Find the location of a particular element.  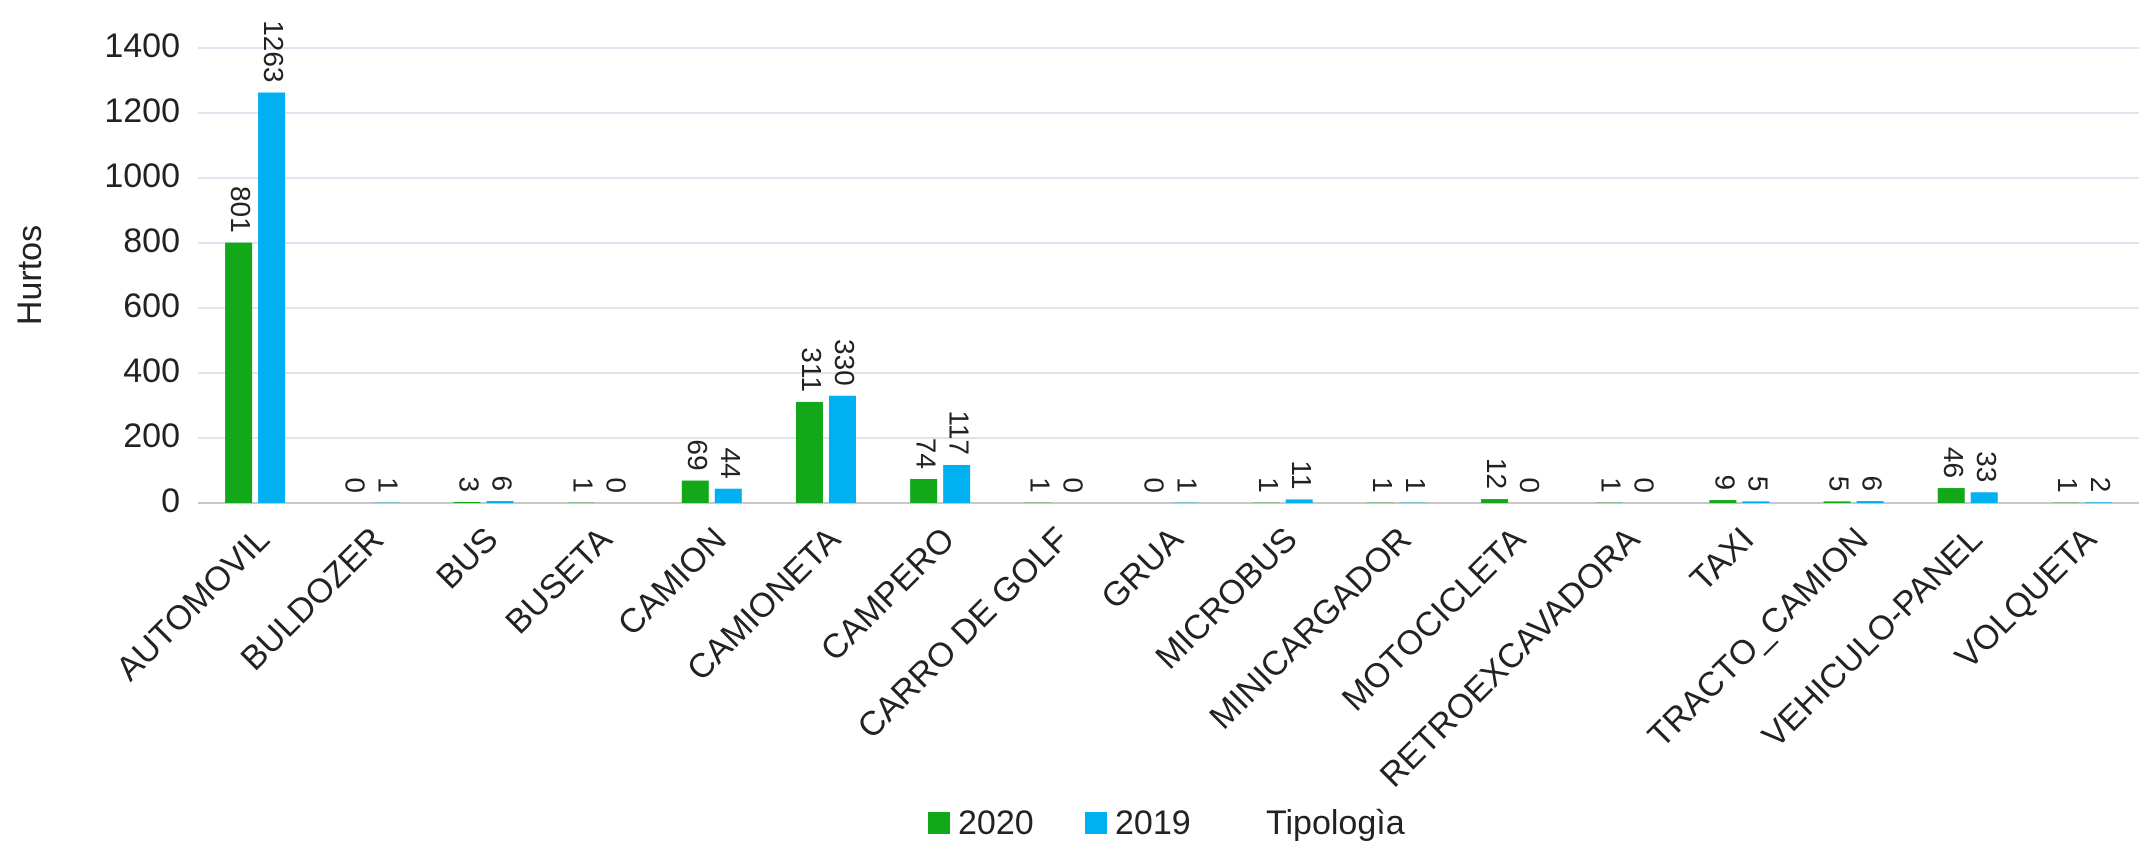

legend-label: 2020 is located at coordinates (996, 823).